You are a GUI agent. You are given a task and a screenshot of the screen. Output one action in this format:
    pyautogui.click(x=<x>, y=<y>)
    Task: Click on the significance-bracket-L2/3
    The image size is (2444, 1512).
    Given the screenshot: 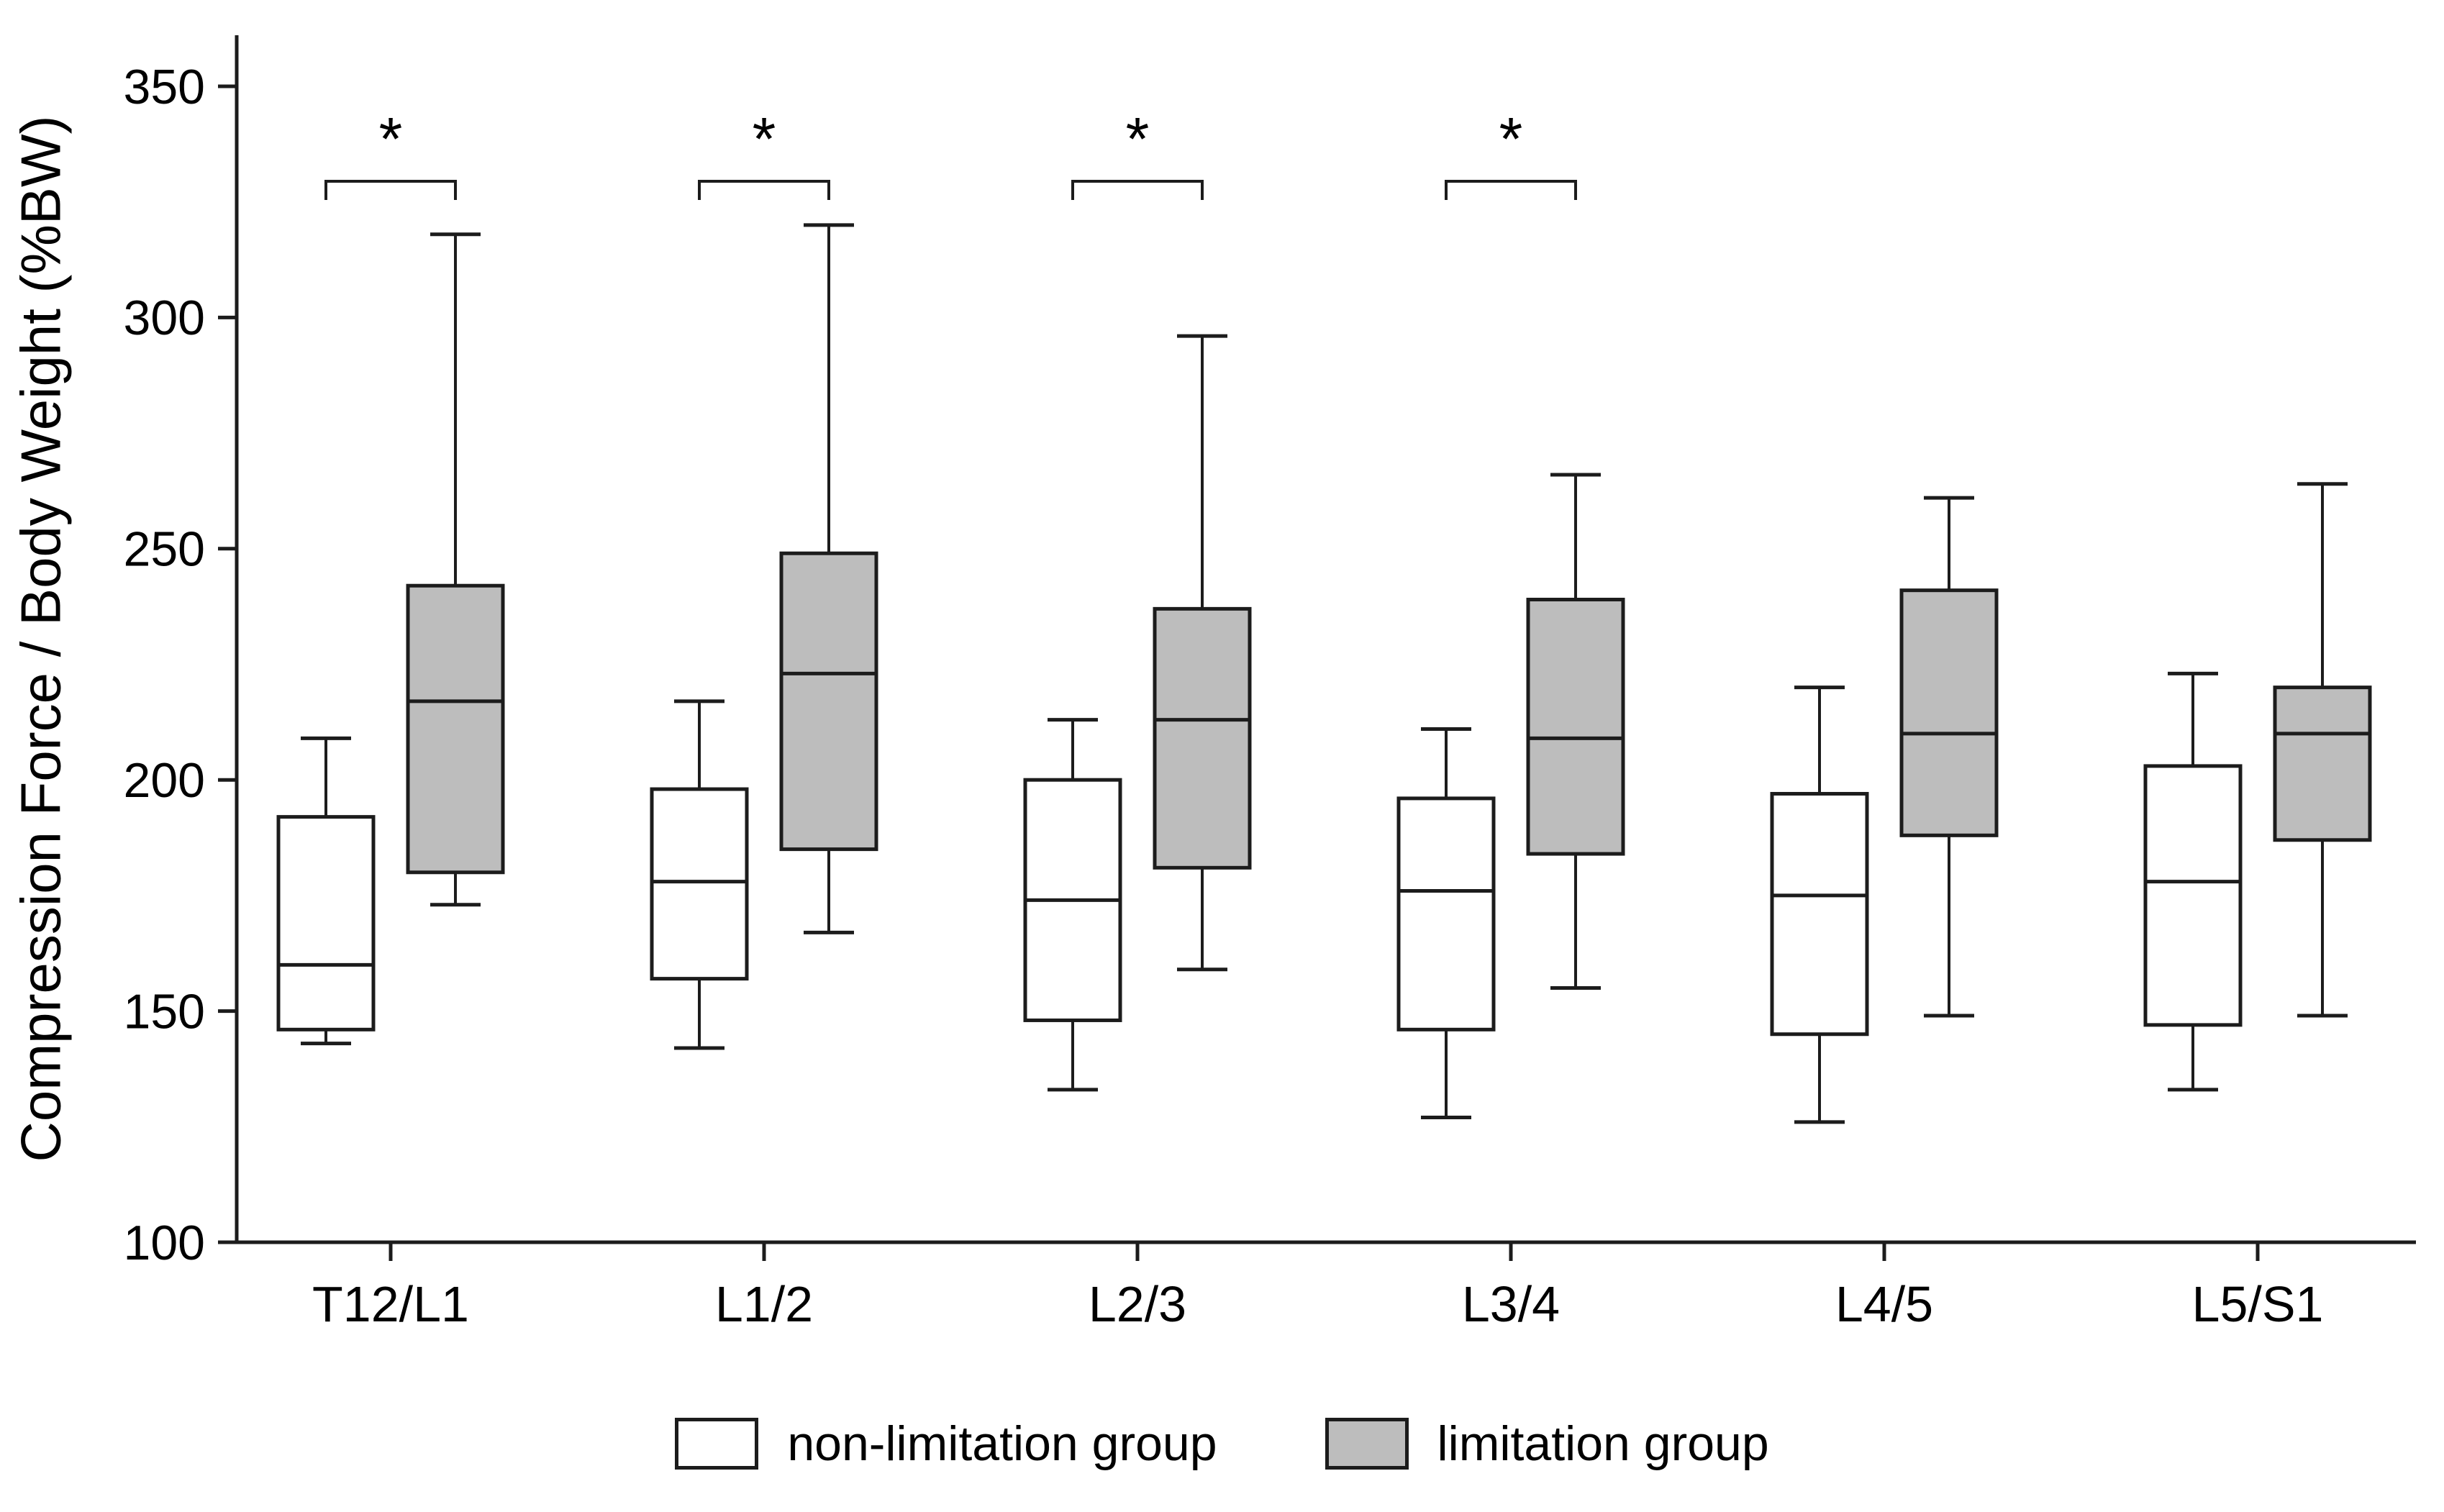 What is the action you would take?
    pyautogui.click(x=1137, y=190)
    